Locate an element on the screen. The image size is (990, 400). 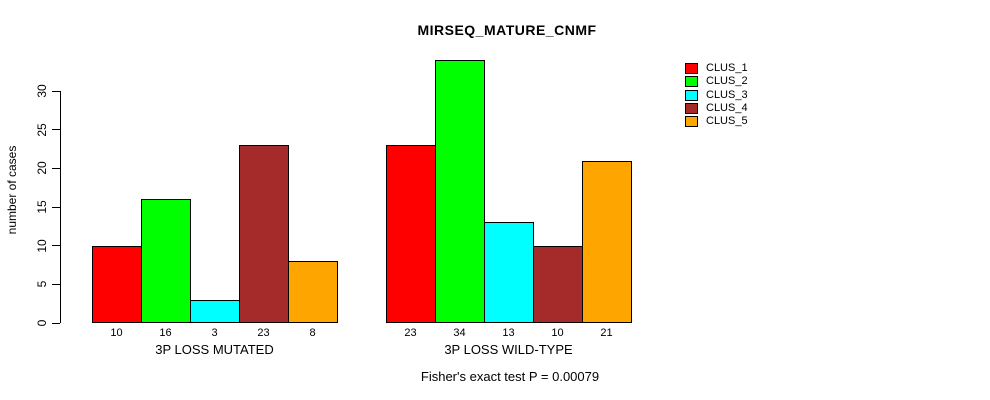
legend: CLUS_1 CLUS_2 CLUS_3 CLUS_4 CLUS_5 is located at coordinates (716, 95).